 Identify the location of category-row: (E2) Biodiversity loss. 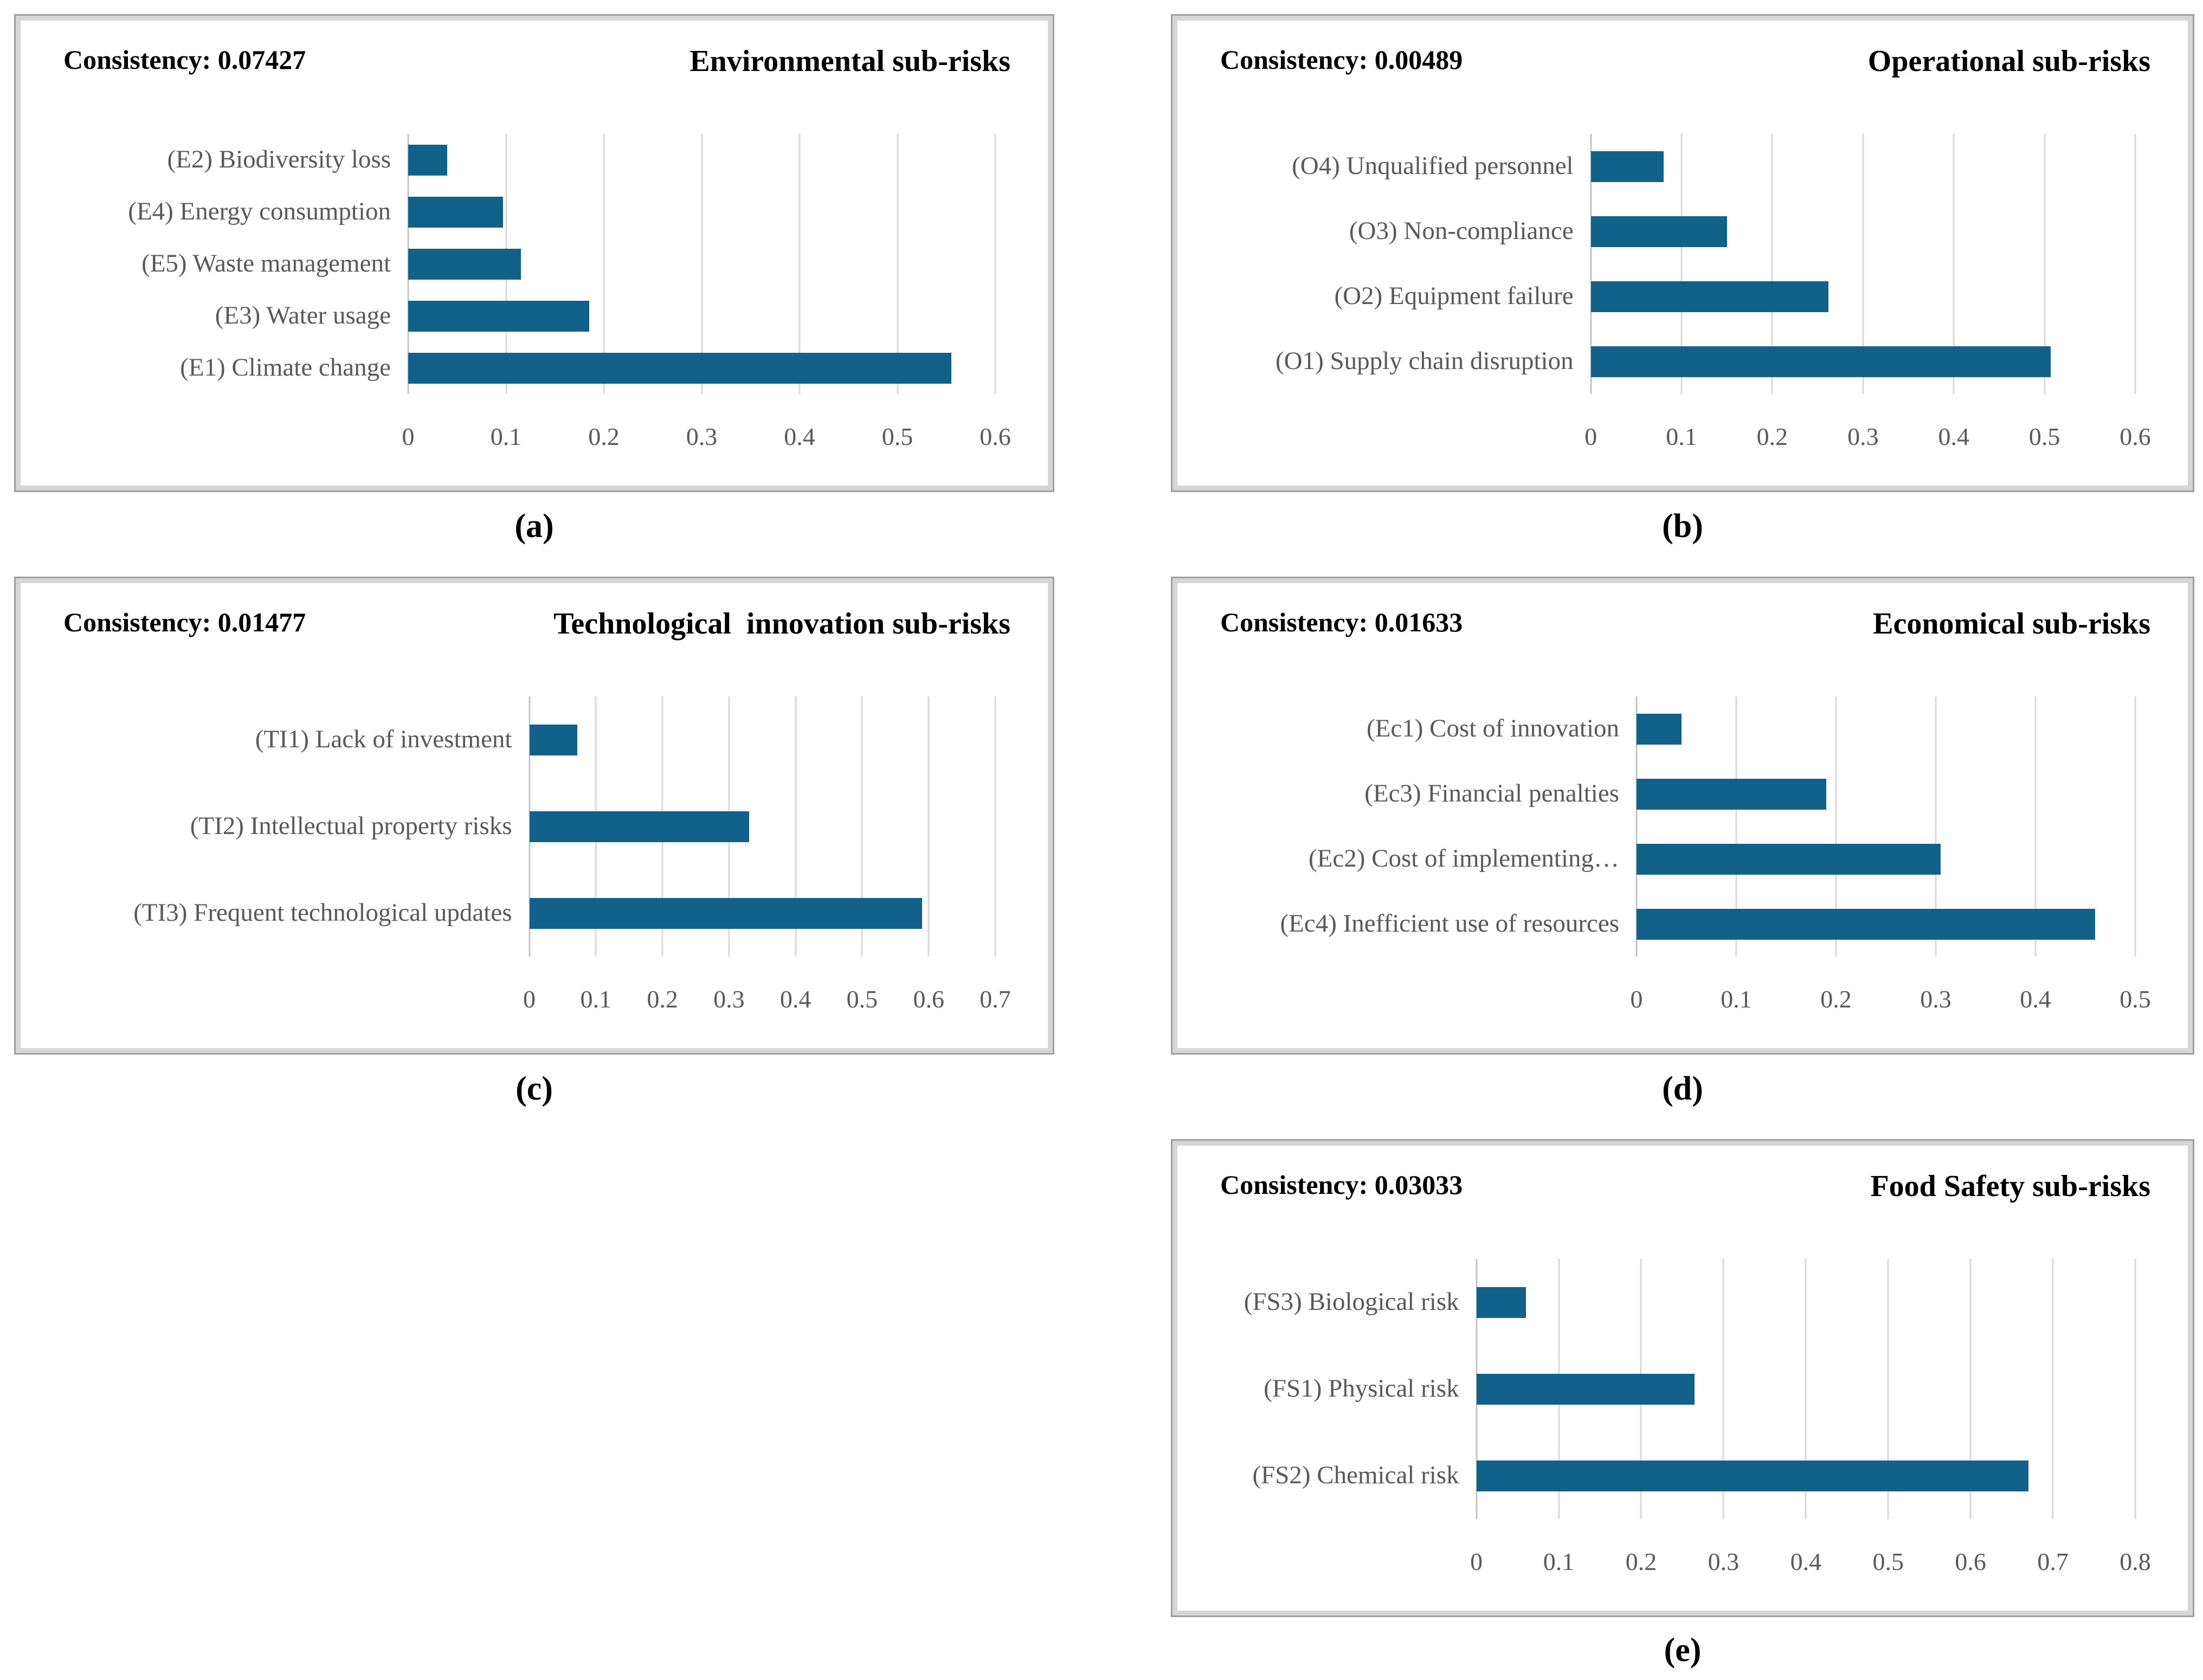
(235, 160).